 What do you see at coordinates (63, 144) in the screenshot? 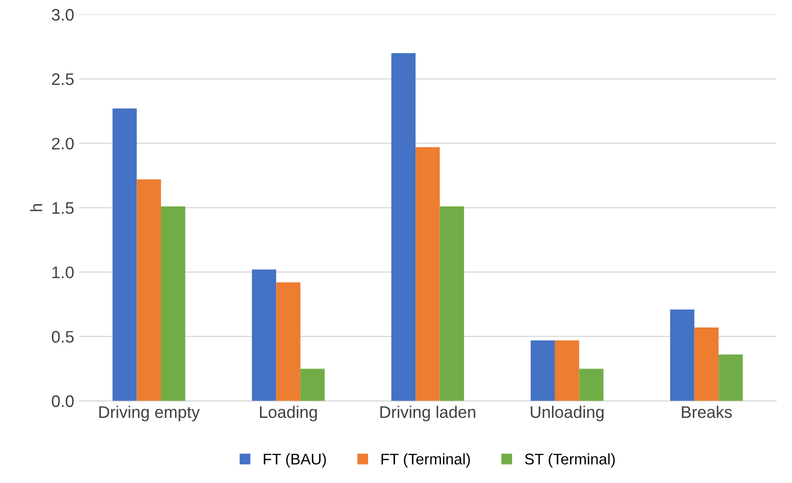
I see `y-tick-label: 2.0` at bounding box center [63, 144].